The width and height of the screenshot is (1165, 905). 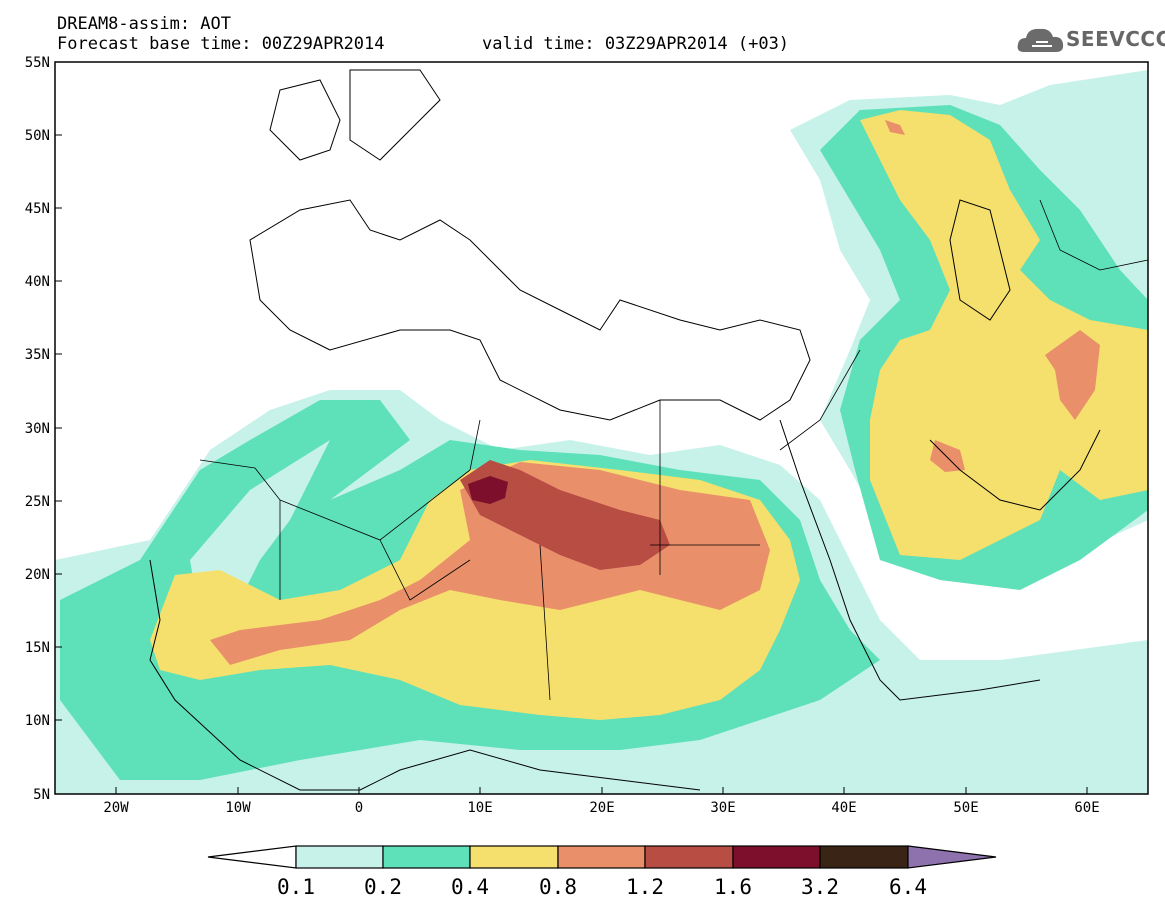 I want to click on lat-label: 10N, so click(x=37, y=721).